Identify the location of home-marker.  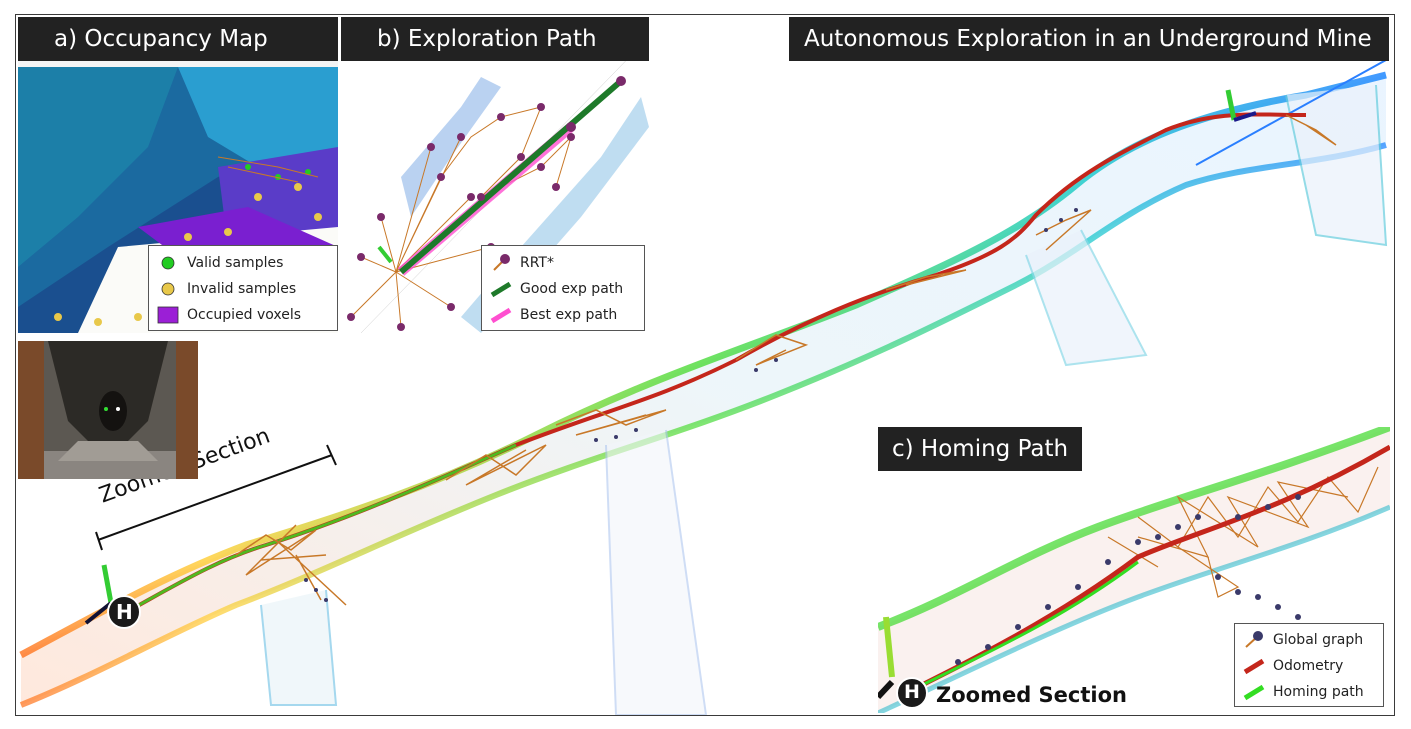
(124, 612).